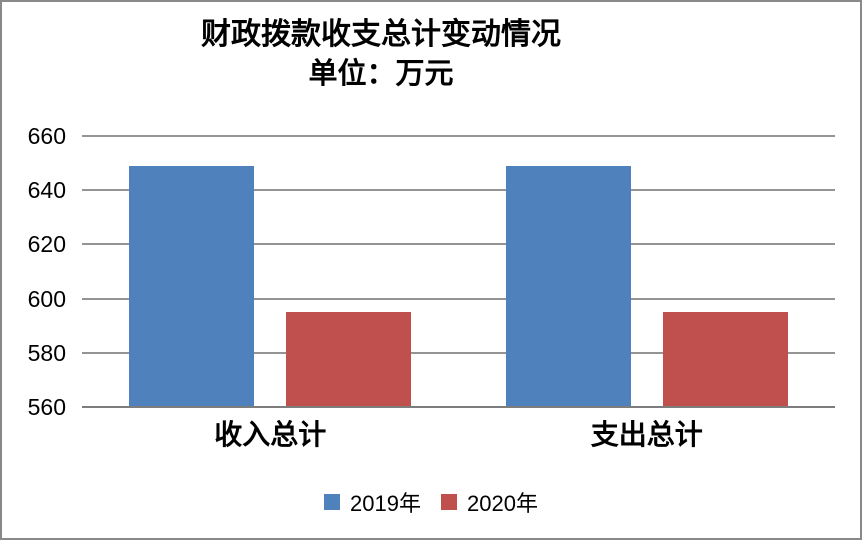 The image size is (862, 540). What do you see at coordinates (270, 434) in the screenshot?
I see `x-axis-category-label: 收入总计` at bounding box center [270, 434].